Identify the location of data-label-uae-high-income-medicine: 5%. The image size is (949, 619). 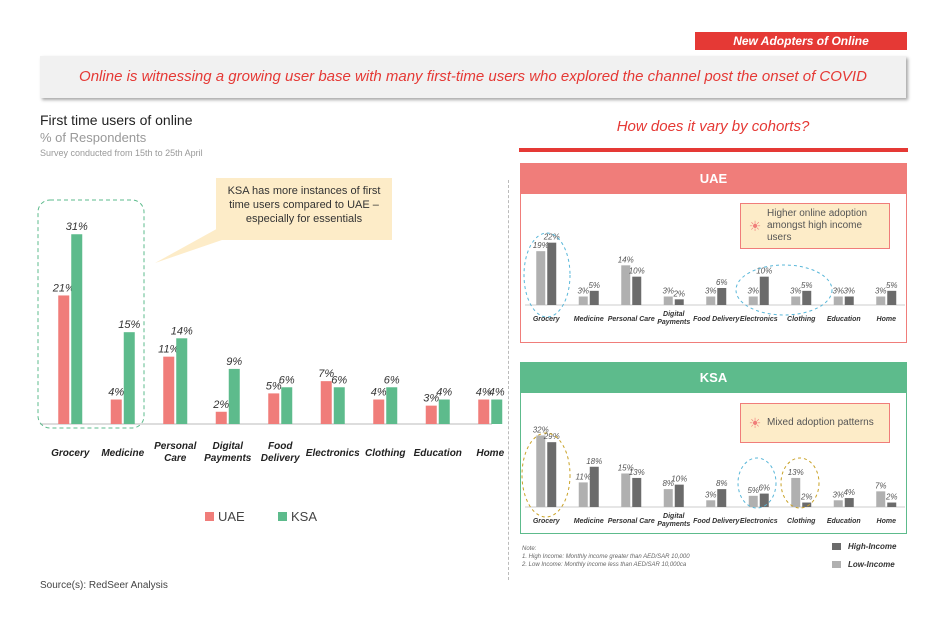
(594, 285).